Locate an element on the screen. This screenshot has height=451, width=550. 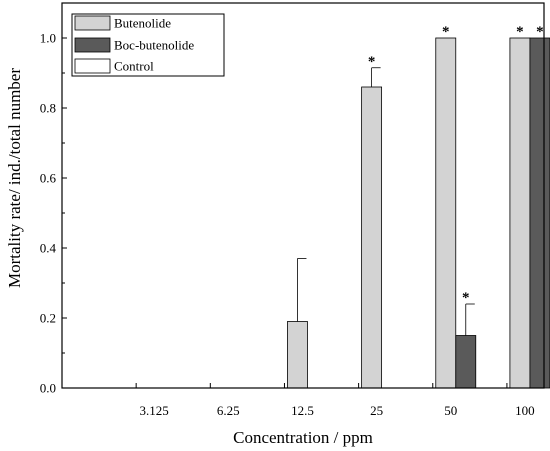
x-axis: 3.125 6.25 12.5 25 50 100 is located at coordinates (335, 400).